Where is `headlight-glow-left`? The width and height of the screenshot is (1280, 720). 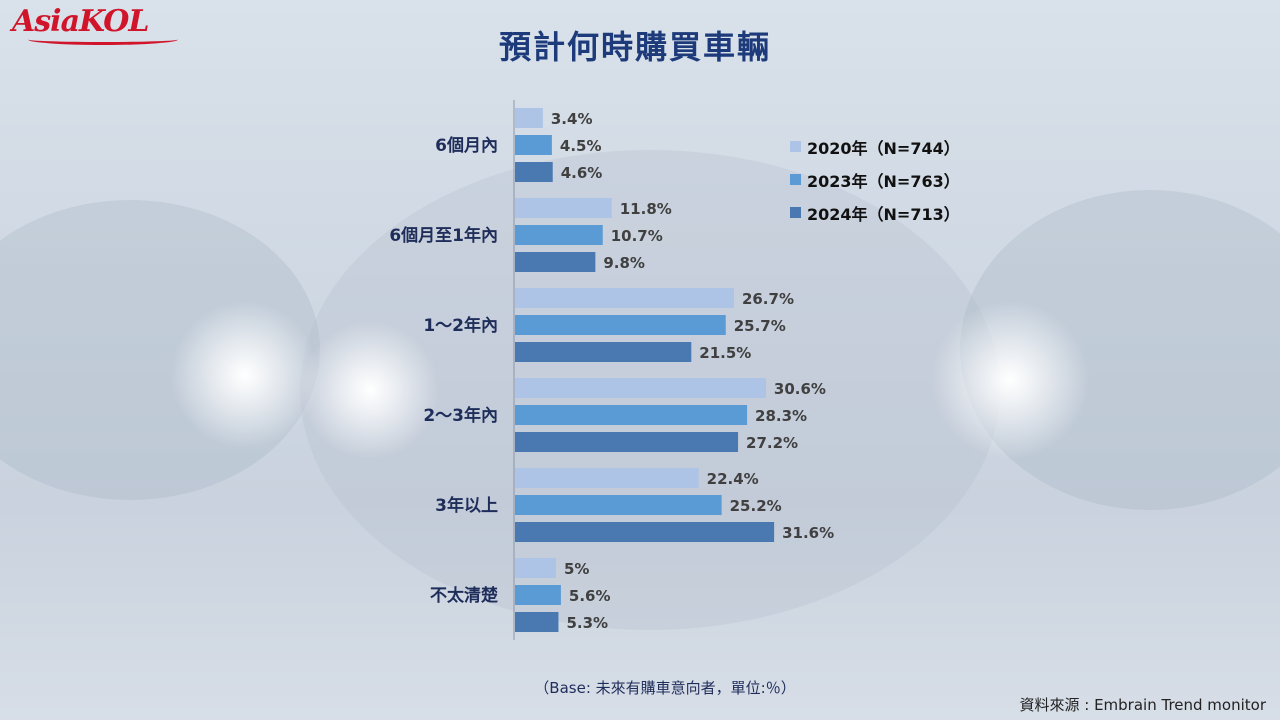 headlight-glow-left is located at coordinates (245, 375).